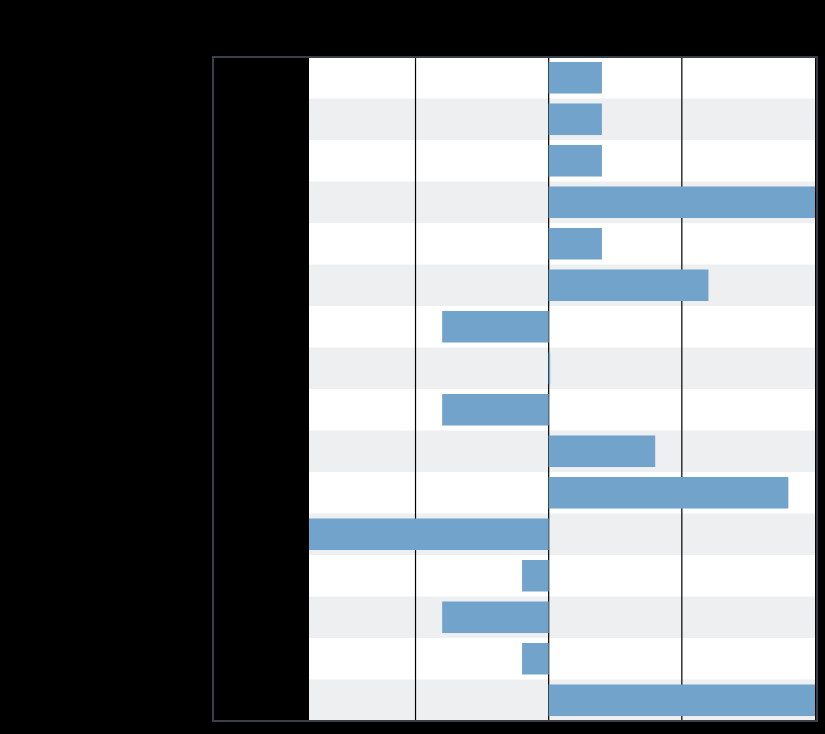  Describe the element at coordinates (261, 389) in the screenshot. I see `label-area-panel` at that location.